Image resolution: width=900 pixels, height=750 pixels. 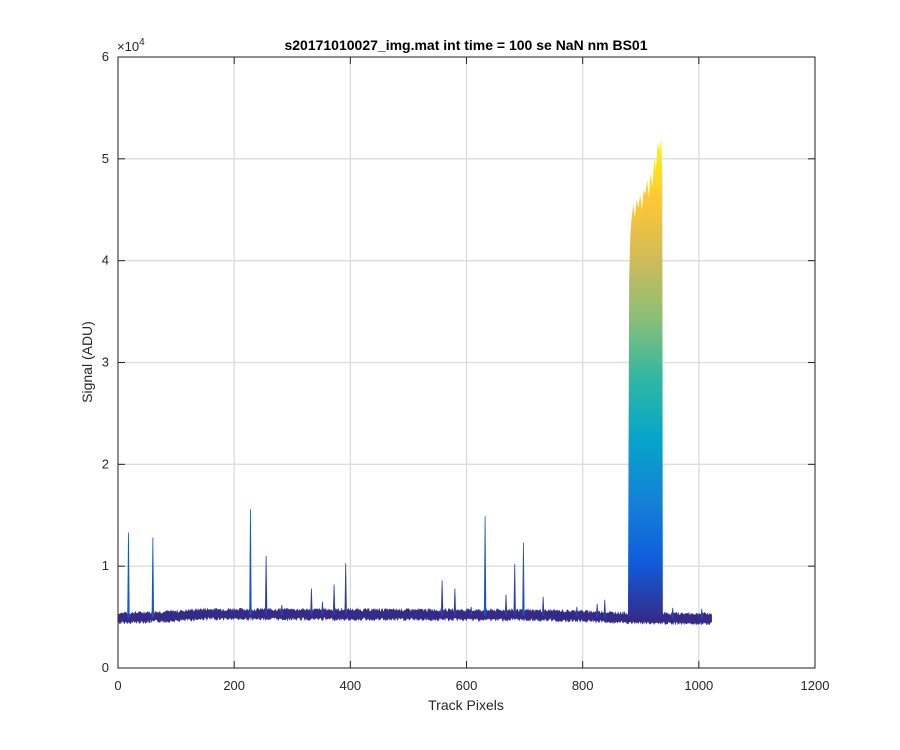 What do you see at coordinates (234, 685) in the screenshot?
I see `x-tick-label: 200` at bounding box center [234, 685].